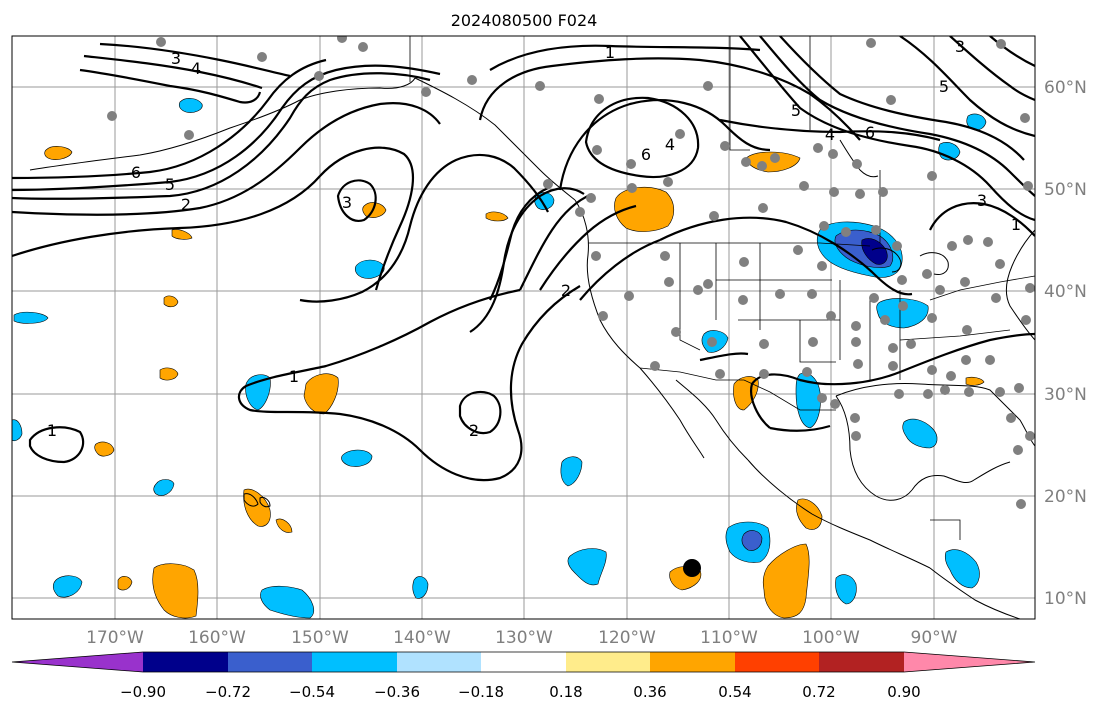 This screenshot has width=1105, height=712. I want to click on coast-hawaii, so click(265, 502).